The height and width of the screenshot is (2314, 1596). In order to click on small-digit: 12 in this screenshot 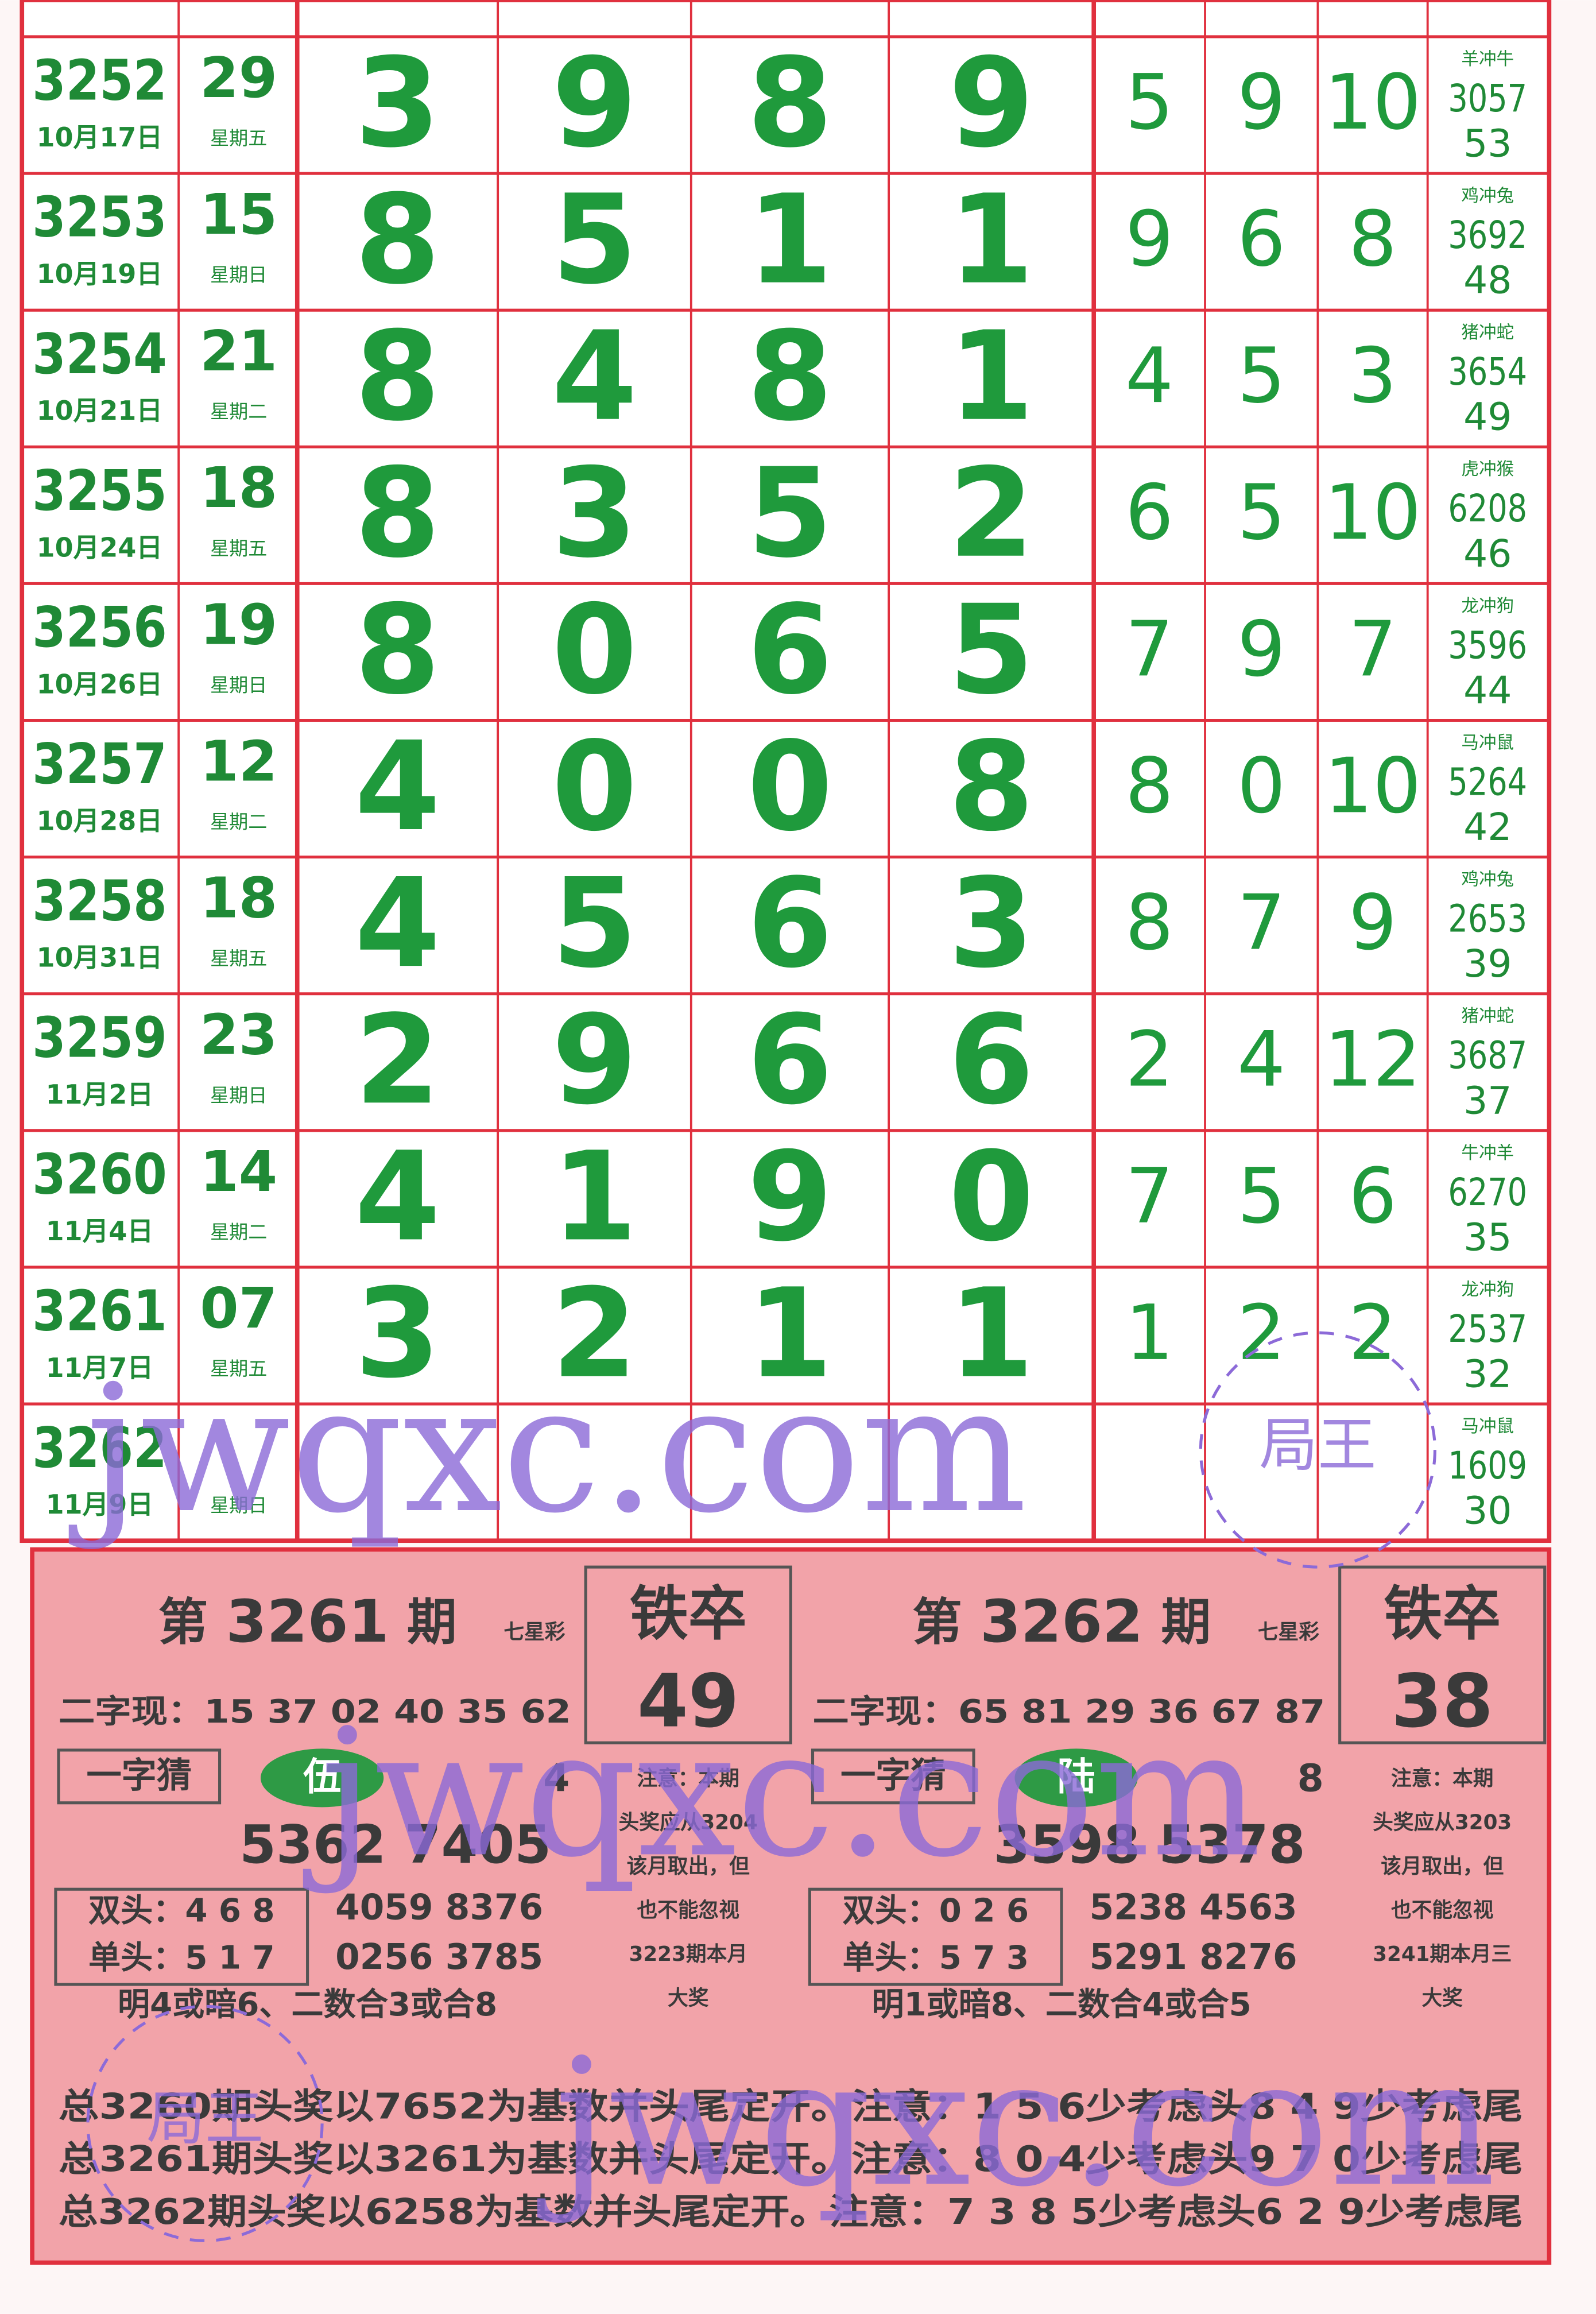, I will do `click(1372, 1060)`.